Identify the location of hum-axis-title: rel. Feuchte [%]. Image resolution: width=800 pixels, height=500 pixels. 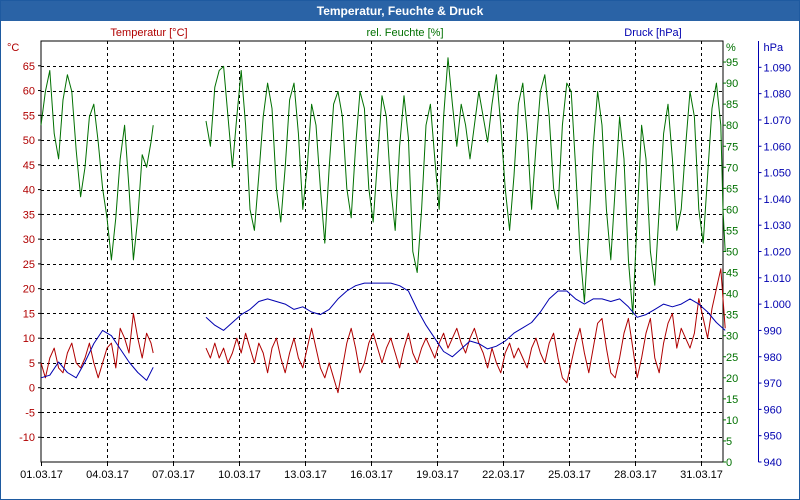
(404, 33).